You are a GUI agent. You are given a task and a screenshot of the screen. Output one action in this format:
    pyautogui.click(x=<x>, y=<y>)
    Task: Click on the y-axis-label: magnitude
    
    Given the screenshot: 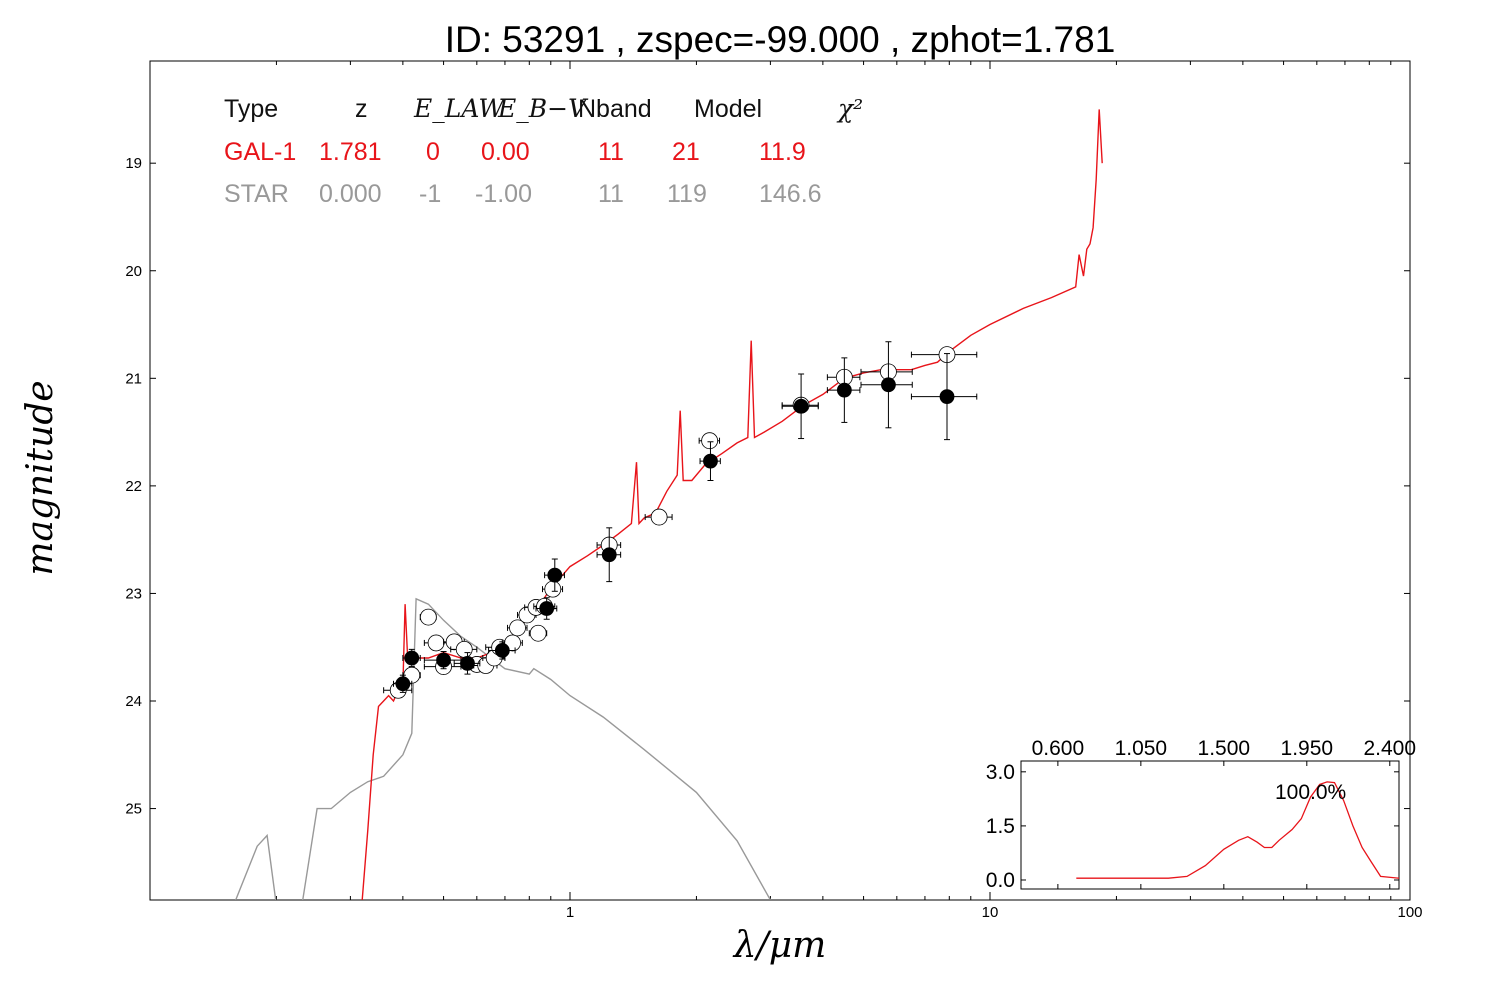 What is the action you would take?
    pyautogui.click(x=40, y=477)
    